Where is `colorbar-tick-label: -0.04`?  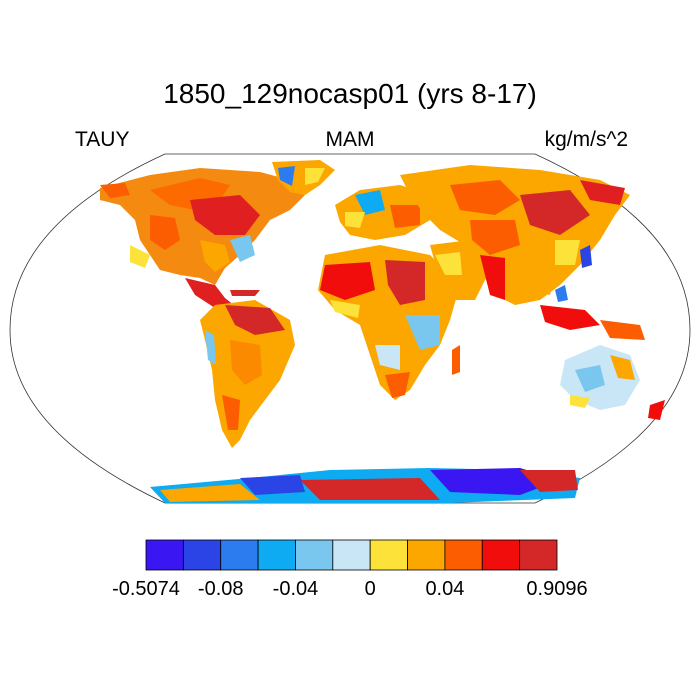
colorbar-tick-label: -0.04 is located at coordinates (296, 589).